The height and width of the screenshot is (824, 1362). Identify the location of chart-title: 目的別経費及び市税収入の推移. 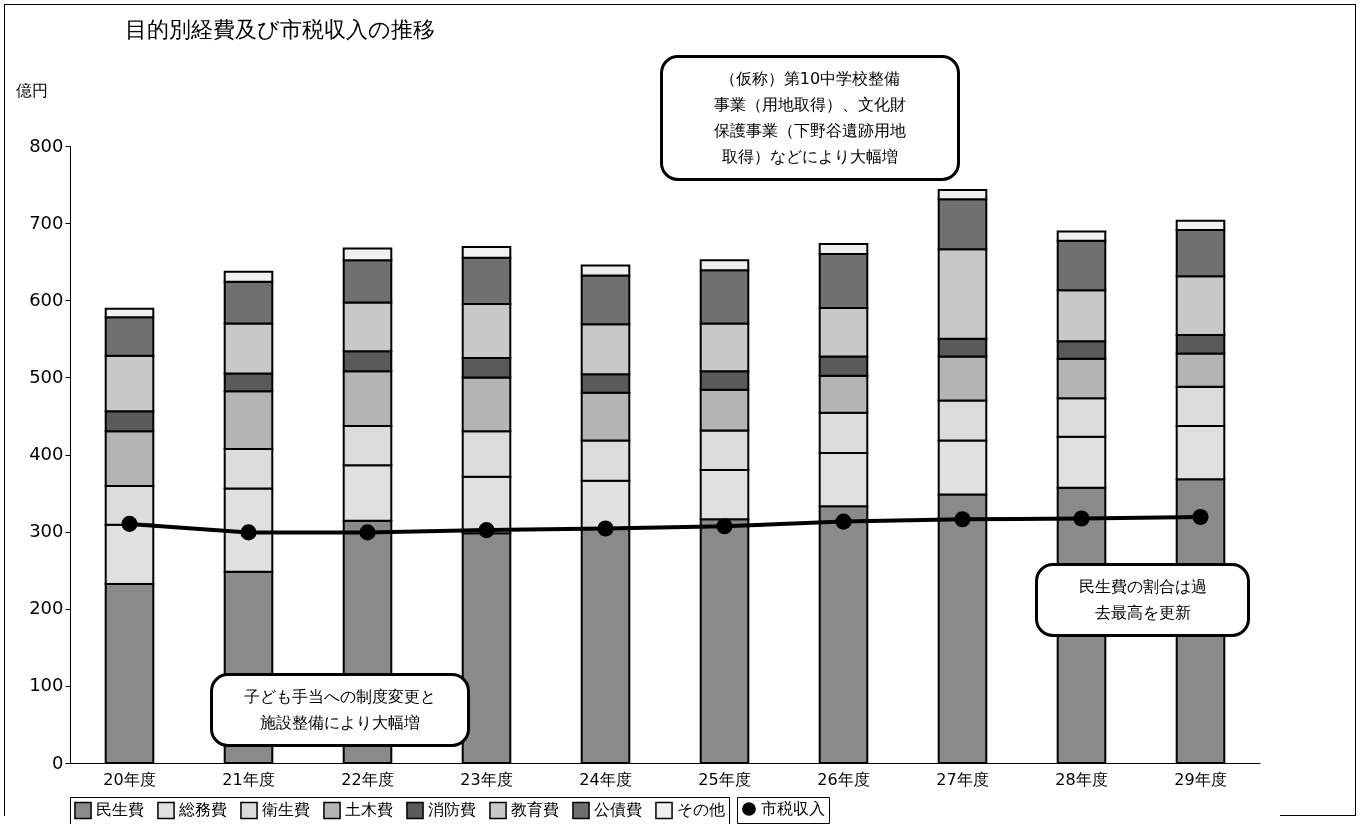
(280, 29).